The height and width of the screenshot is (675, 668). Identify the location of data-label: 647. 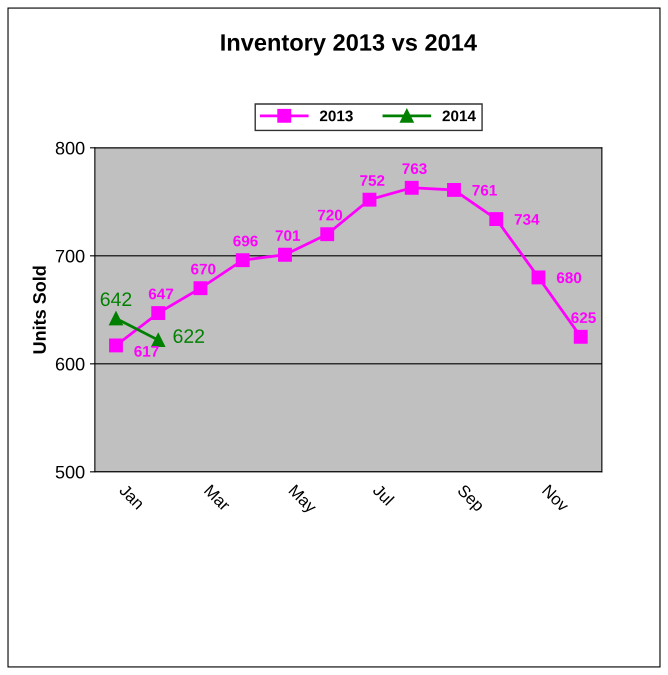
(161, 294).